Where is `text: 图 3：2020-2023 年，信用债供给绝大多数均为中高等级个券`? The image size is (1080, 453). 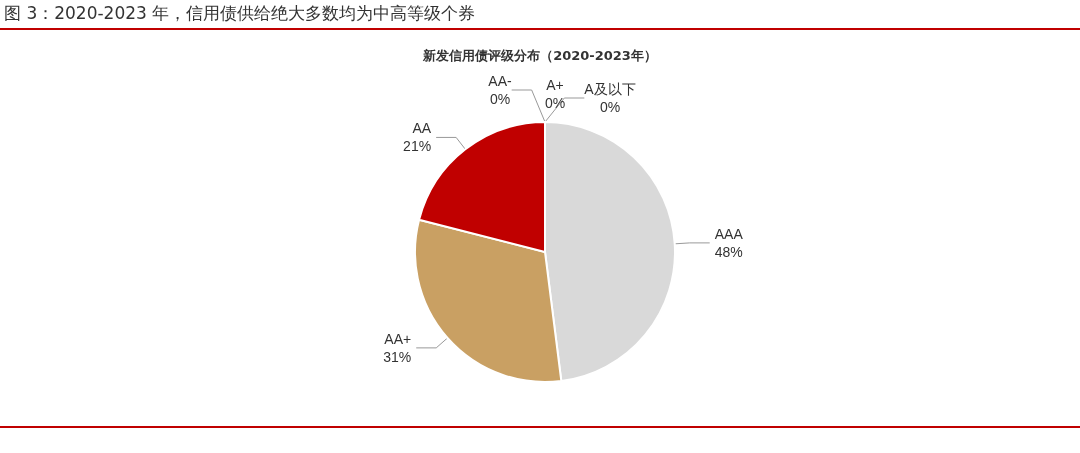
text: 图 3：2020-2023 年，信用债供给绝大多数均为中高等级个券 is located at coordinates (540, 15).